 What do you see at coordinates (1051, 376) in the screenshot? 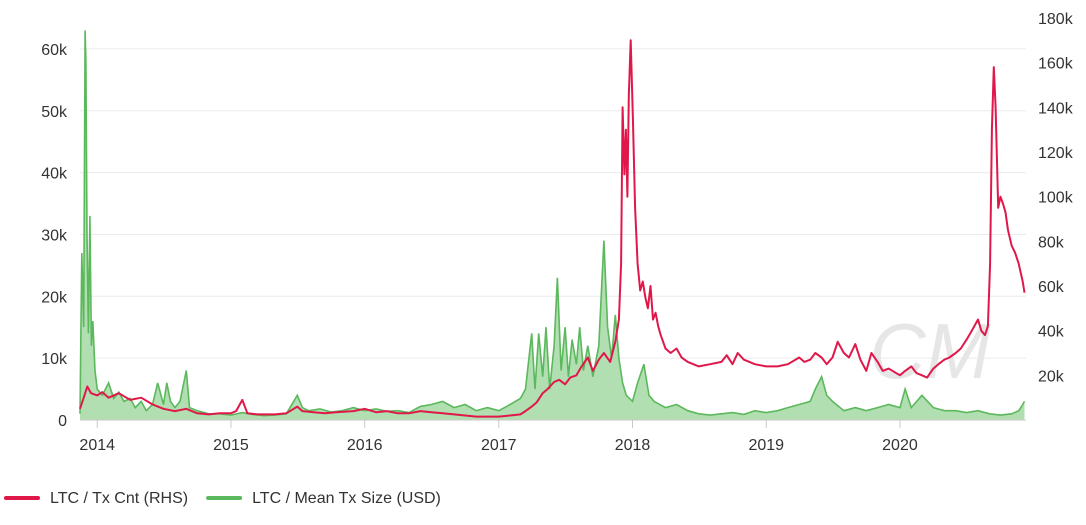
I see `y-right-tick-label: 20k` at bounding box center [1051, 376].